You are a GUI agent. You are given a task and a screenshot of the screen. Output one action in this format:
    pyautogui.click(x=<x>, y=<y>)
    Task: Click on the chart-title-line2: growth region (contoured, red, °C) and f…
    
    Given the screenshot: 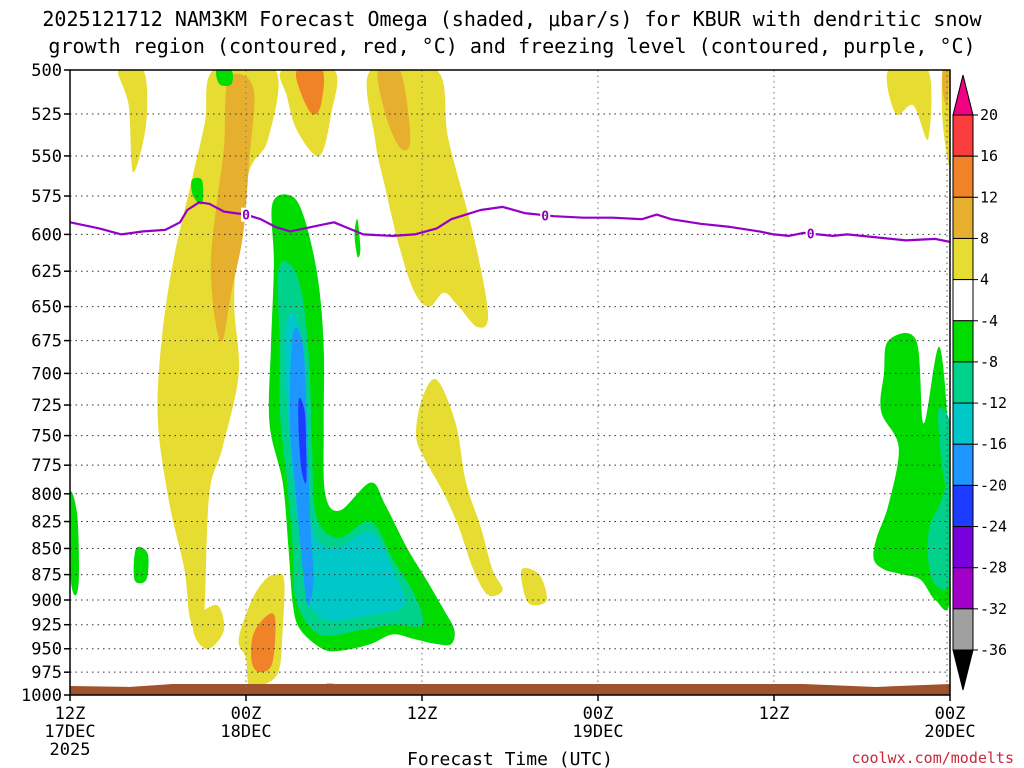 What is the action you would take?
    pyautogui.click(x=511, y=46)
    